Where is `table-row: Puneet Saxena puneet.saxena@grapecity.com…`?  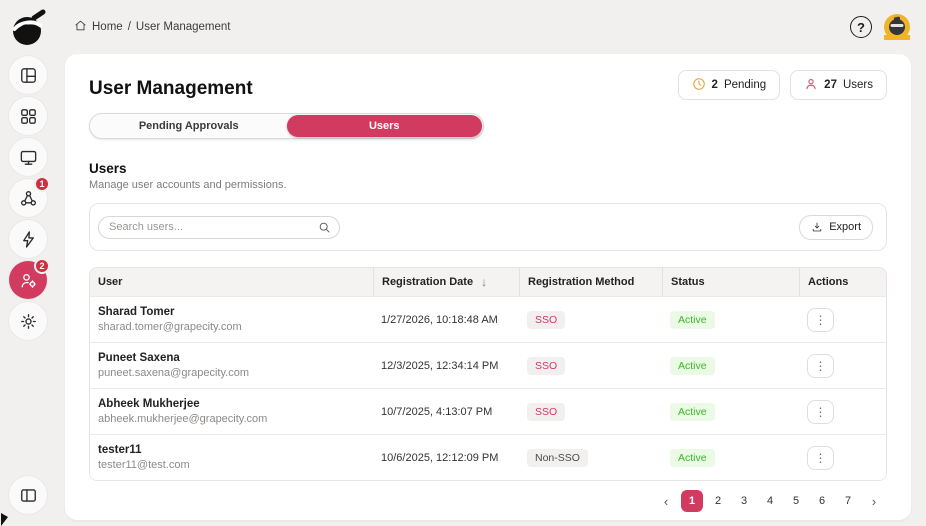
table-row: Puneet Saxena puneet.saxena@grapecity.com… is located at coordinates (488, 365).